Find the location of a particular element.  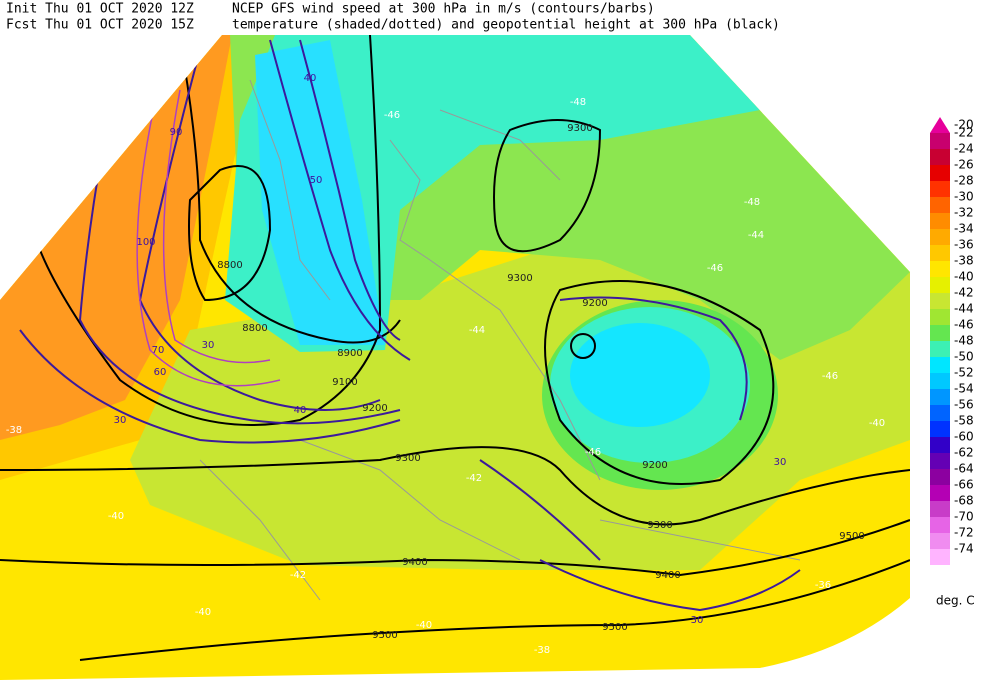

colorbar-label: -62 is located at coordinates (964, 453).